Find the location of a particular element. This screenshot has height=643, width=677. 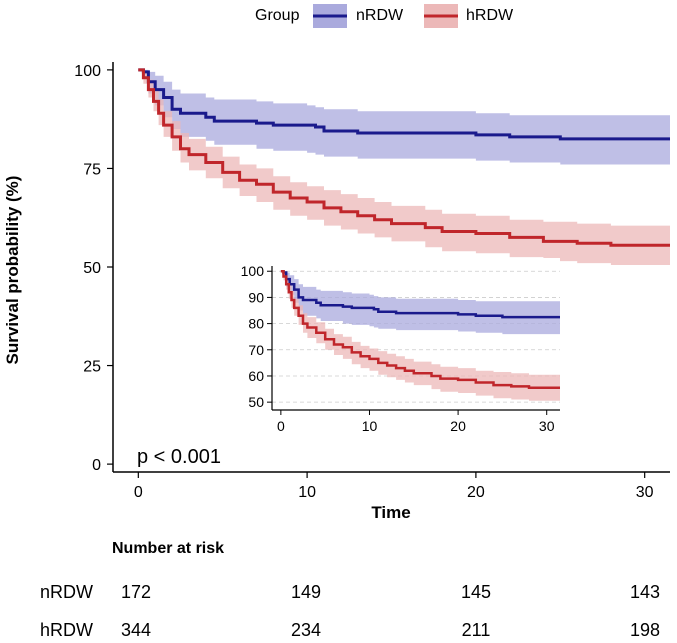

x-tick-label: 0 is located at coordinates (138, 492).